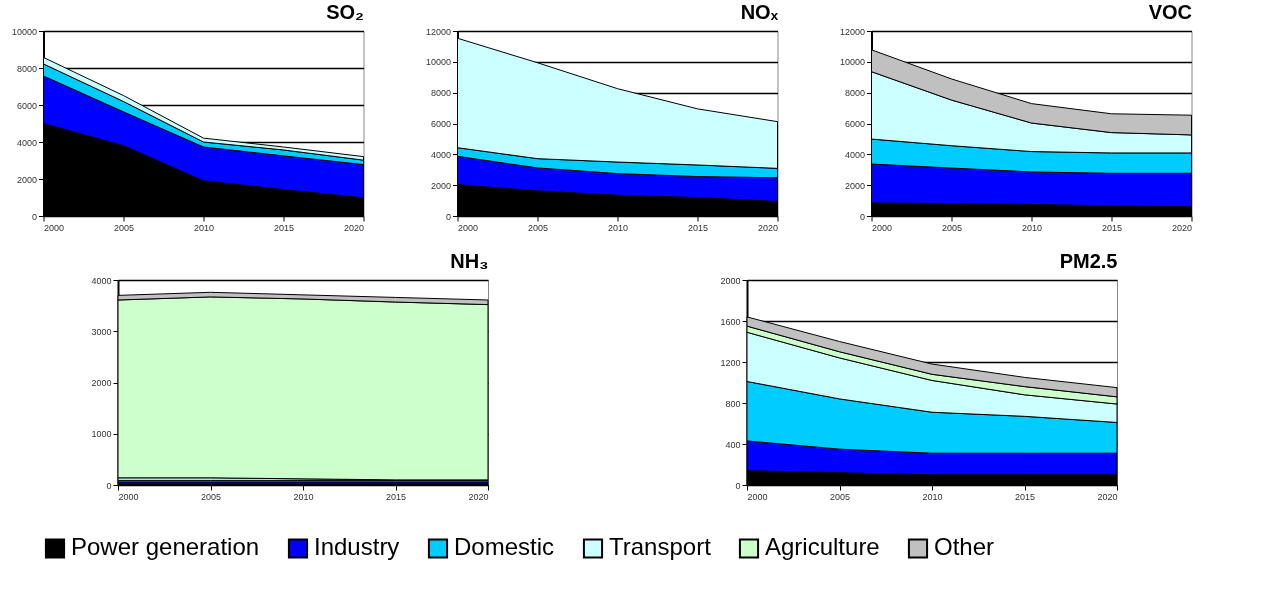 Image resolution: width=1261 pixels, height=616 pixels. What do you see at coordinates (660, 547) in the screenshot?
I see `legend-label: Transport` at bounding box center [660, 547].